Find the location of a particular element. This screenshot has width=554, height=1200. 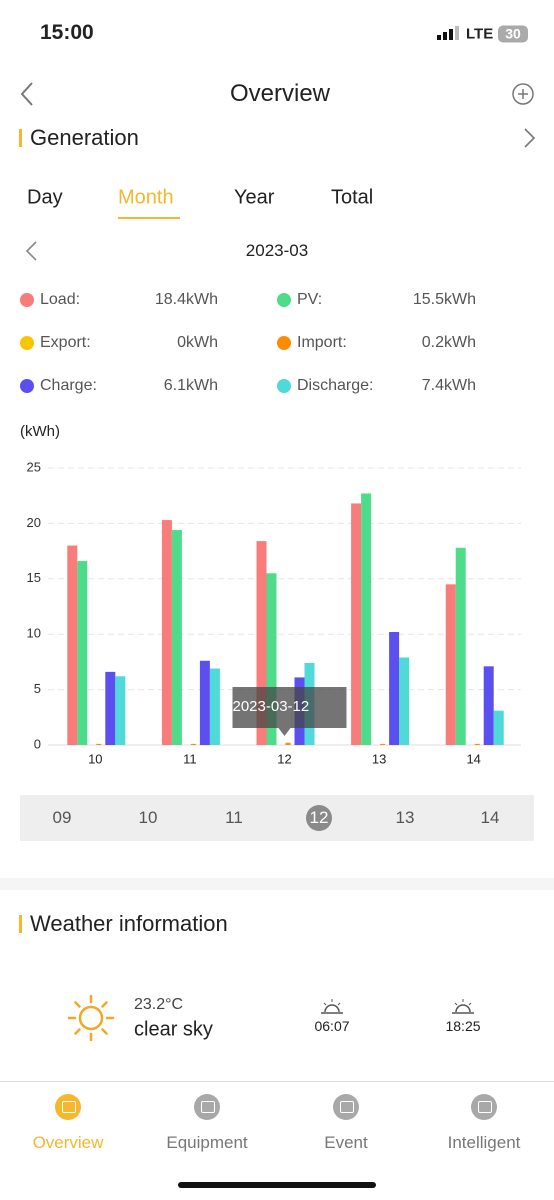

summary-value: 0.2kWh is located at coordinates (448, 342).